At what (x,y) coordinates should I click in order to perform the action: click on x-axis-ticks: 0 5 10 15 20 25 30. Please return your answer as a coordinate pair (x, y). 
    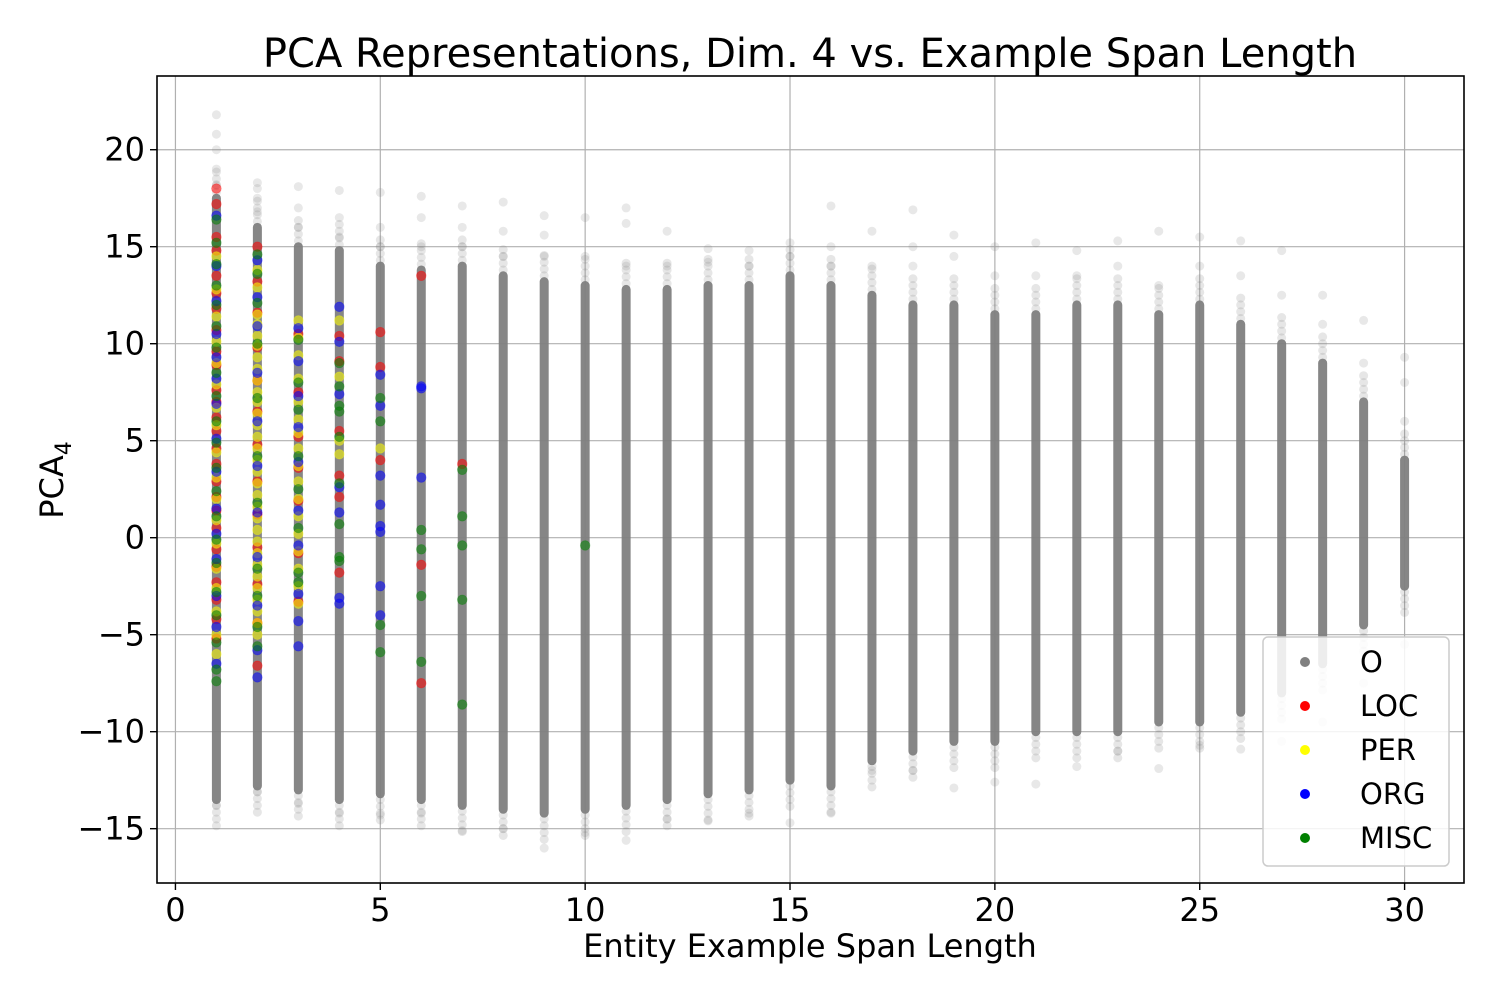
    Looking at the image, I should click on (795, 906).